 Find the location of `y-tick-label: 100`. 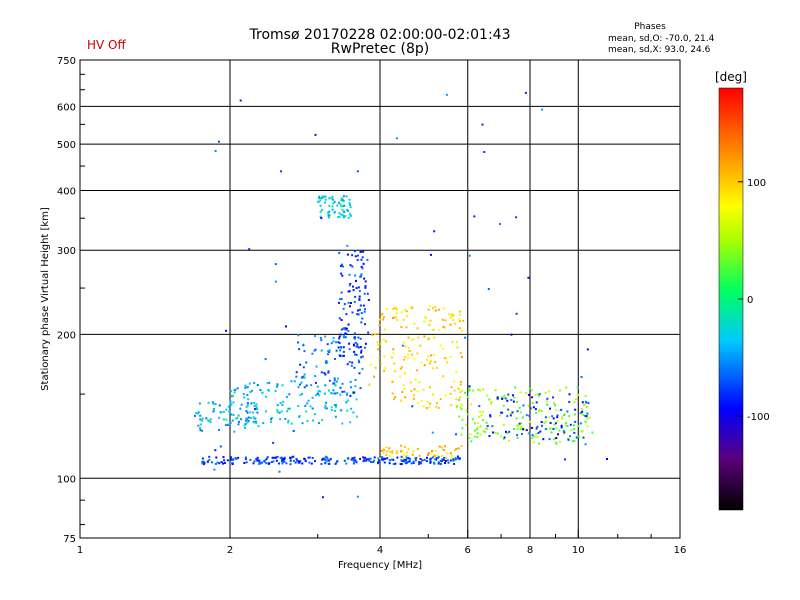

y-tick-label: 100 is located at coordinates (66, 479).